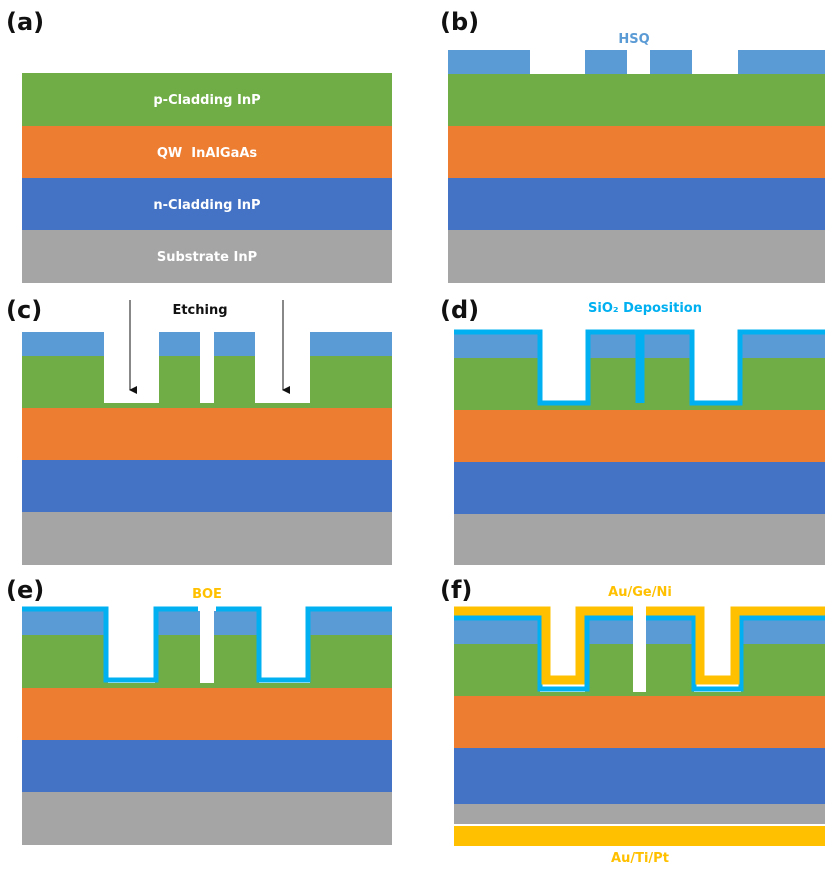 The image size is (830, 869). I want to click on n-cladding-label: n-Cladding InP, so click(206, 205).